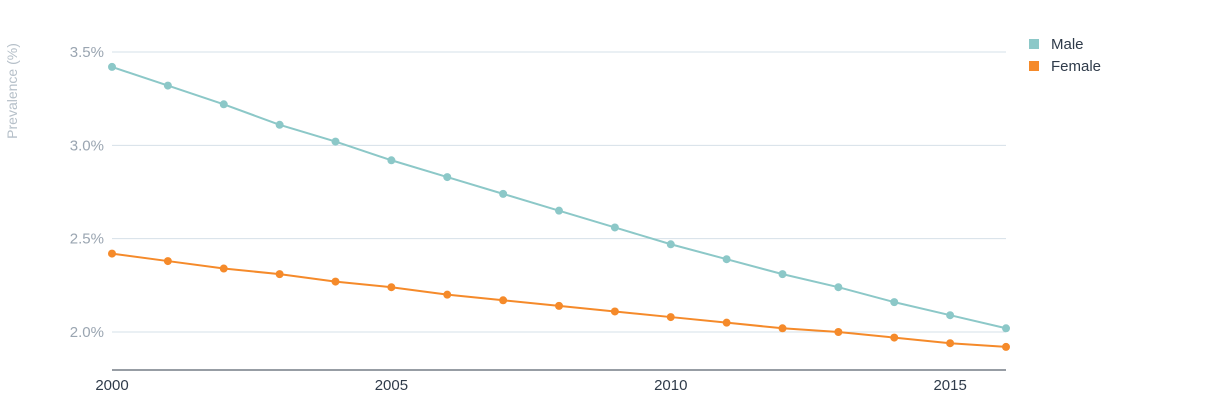 This screenshot has height=403, width=1230. I want to click on x-tick-label: 2005, so click(391, 385).